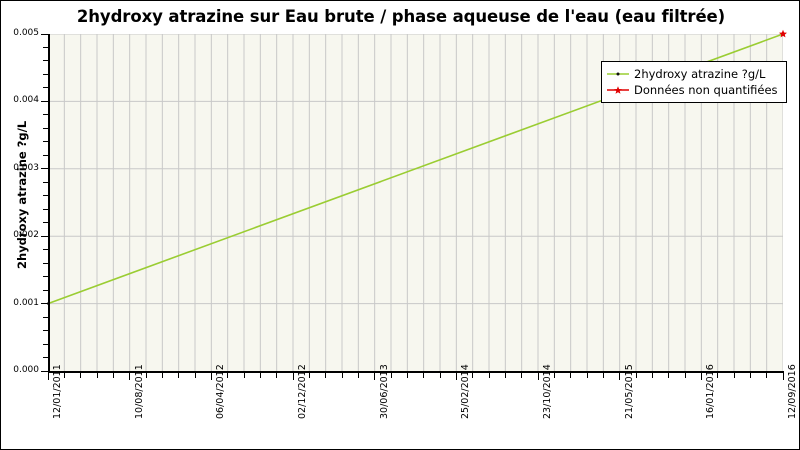  What do you see at coordinates (792, 391) in the screenshot?
I see `x-tick-label: 12/09/2016` at bounding box center [792, 391].